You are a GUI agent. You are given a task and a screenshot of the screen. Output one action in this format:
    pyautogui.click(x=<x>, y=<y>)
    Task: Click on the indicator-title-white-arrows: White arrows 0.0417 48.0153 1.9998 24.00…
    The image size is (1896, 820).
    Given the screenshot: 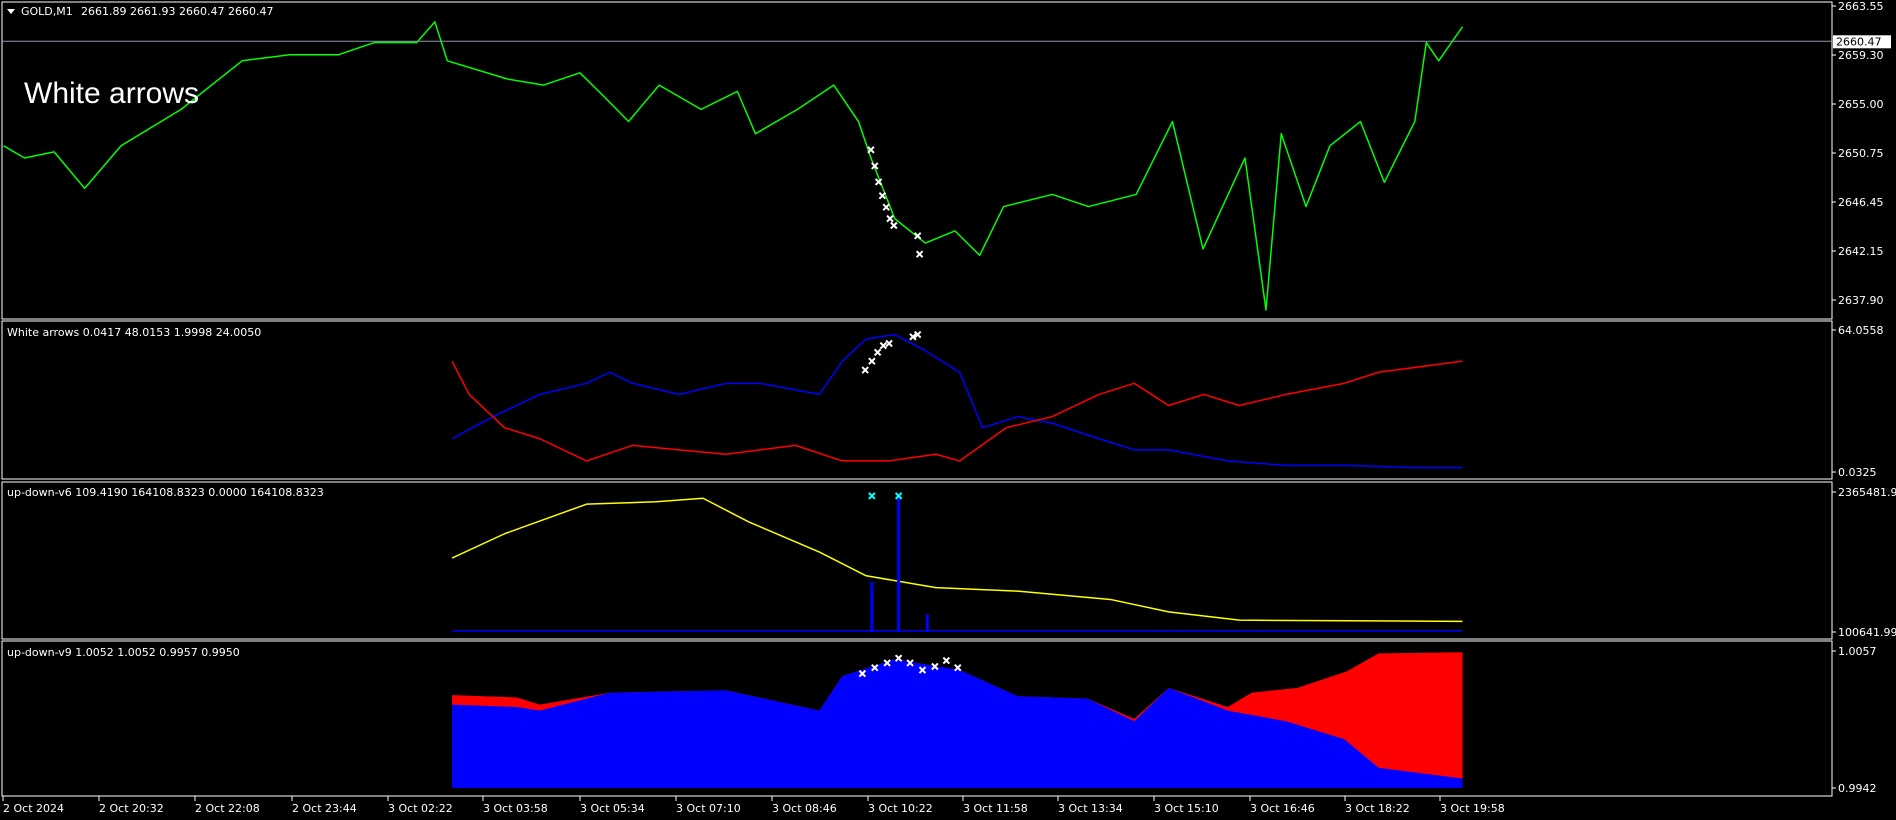 What is the action you would take?
    pyautogui.click(x=134, y=332)
    